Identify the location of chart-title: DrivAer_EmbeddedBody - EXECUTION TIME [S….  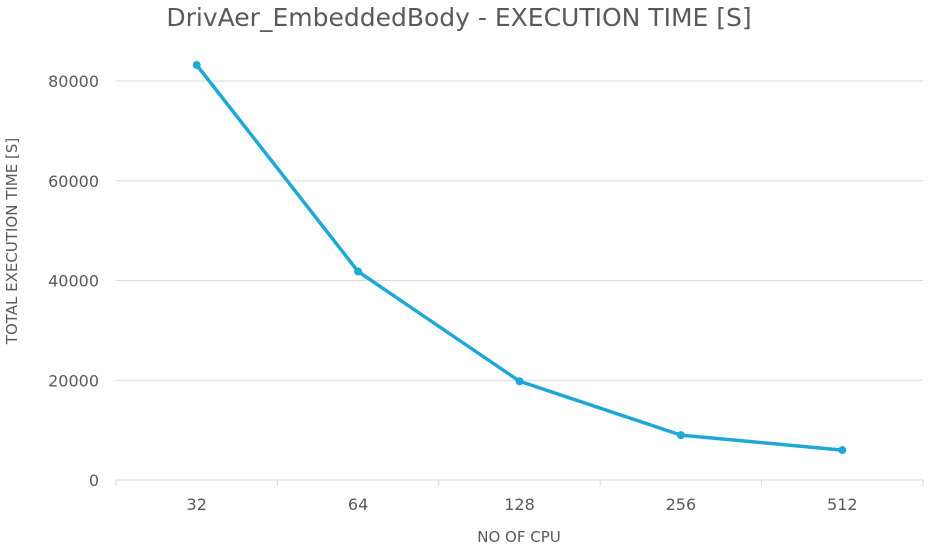
(458, 17).